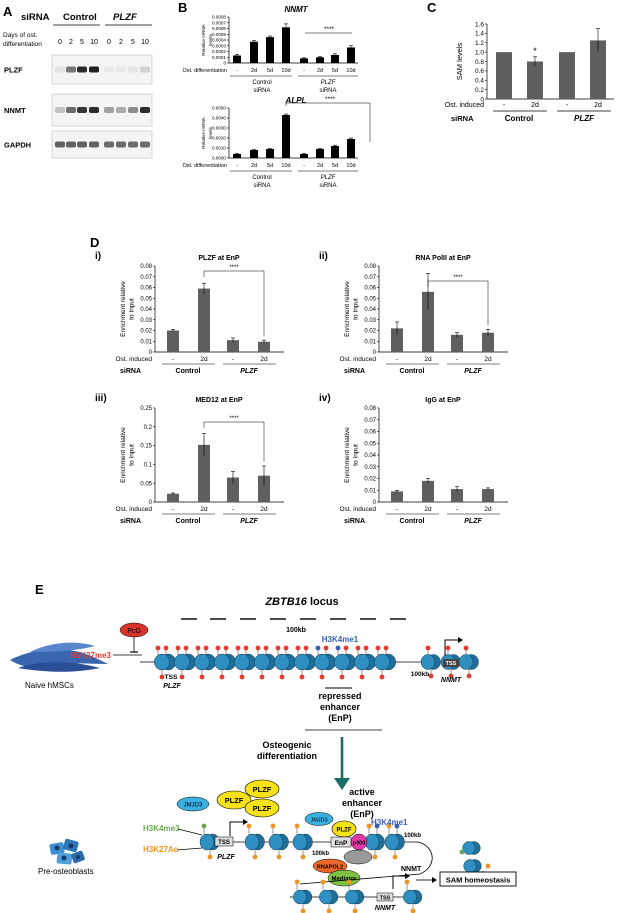  Describe the element at coordinates (210, 132) in the screenshot. I see `y-axis-label: levels` at that location.